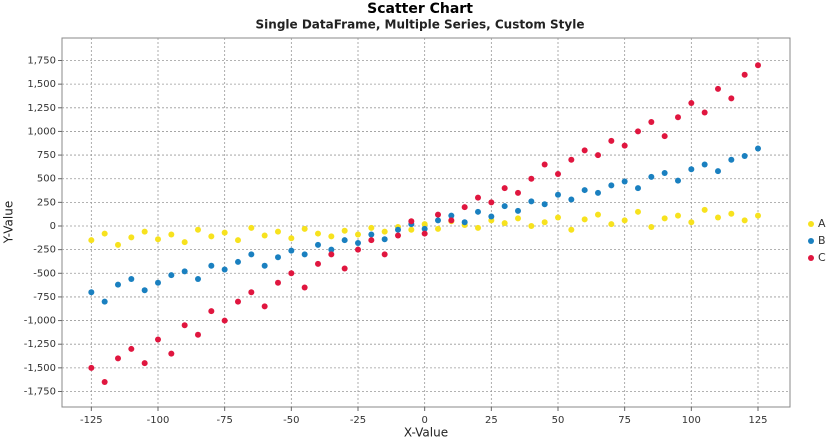 The image size is (828, 439). I want to click on y-tick-label: -250, so click(44, 250).